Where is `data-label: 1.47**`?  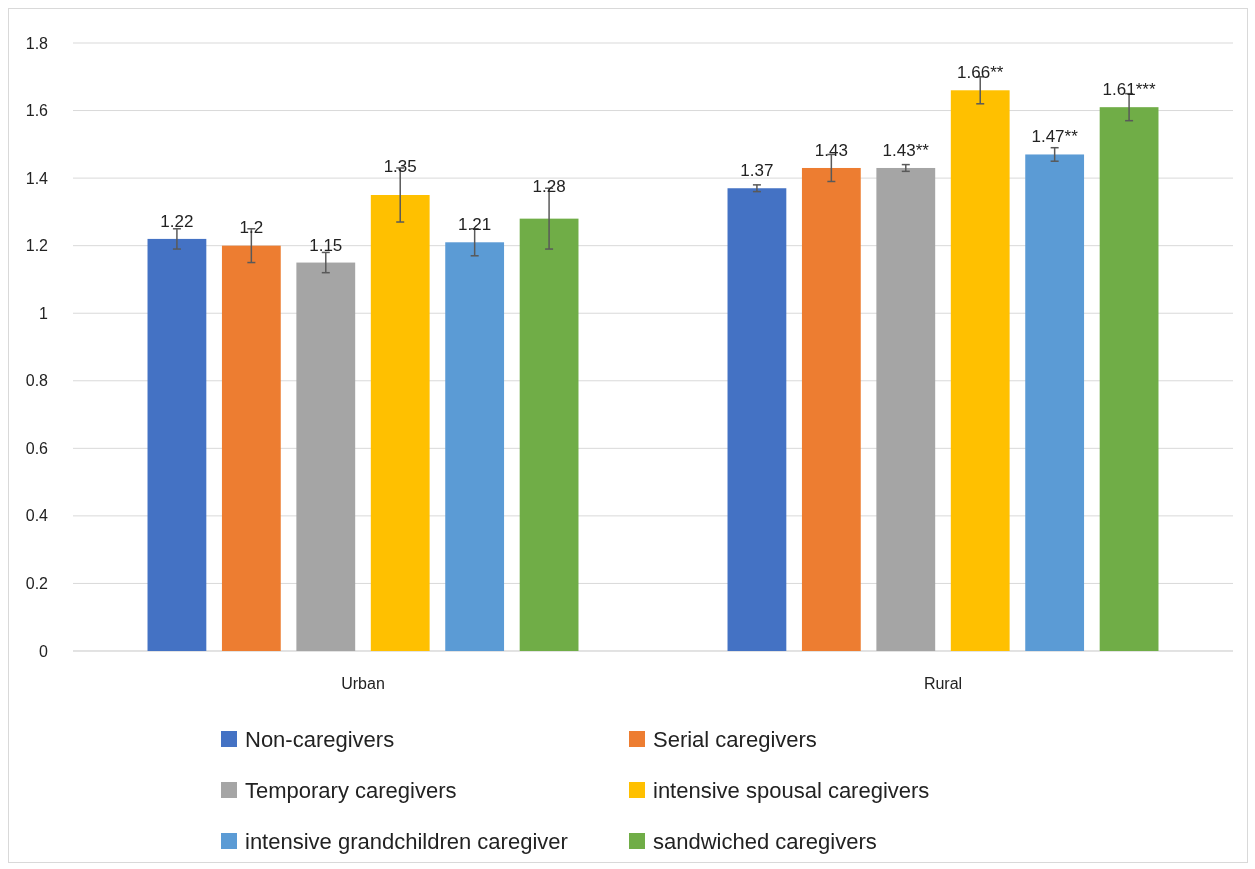 data-label: 1.47** is located at coordinates (1055, 137).